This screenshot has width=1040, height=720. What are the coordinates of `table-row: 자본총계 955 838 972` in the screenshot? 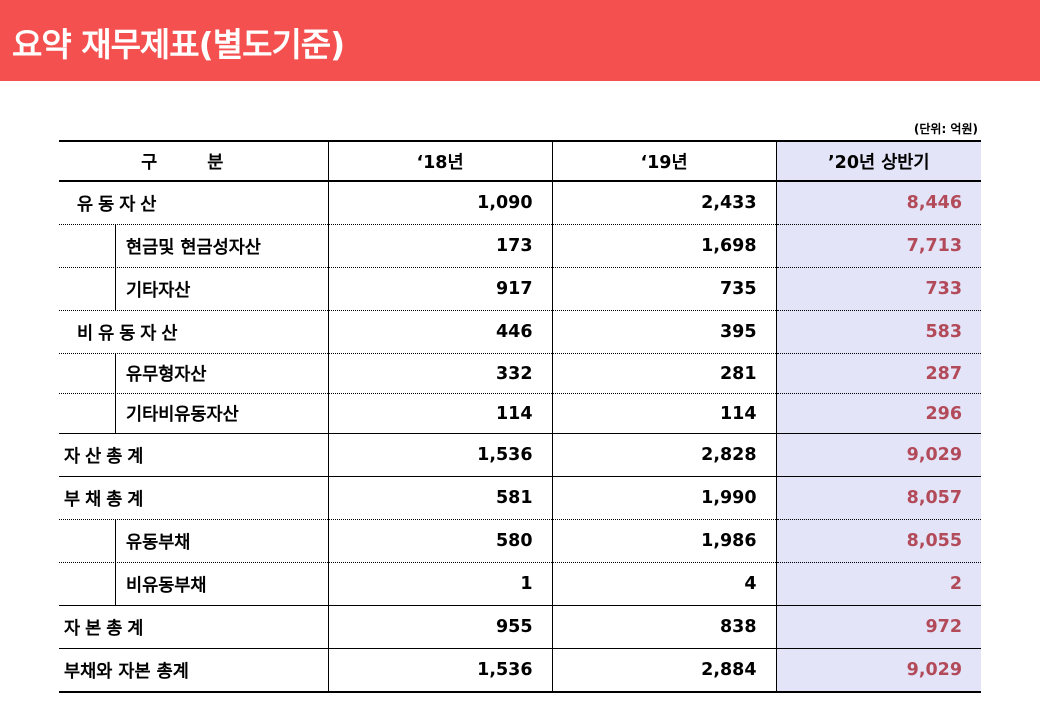 It's located at (520, 627).